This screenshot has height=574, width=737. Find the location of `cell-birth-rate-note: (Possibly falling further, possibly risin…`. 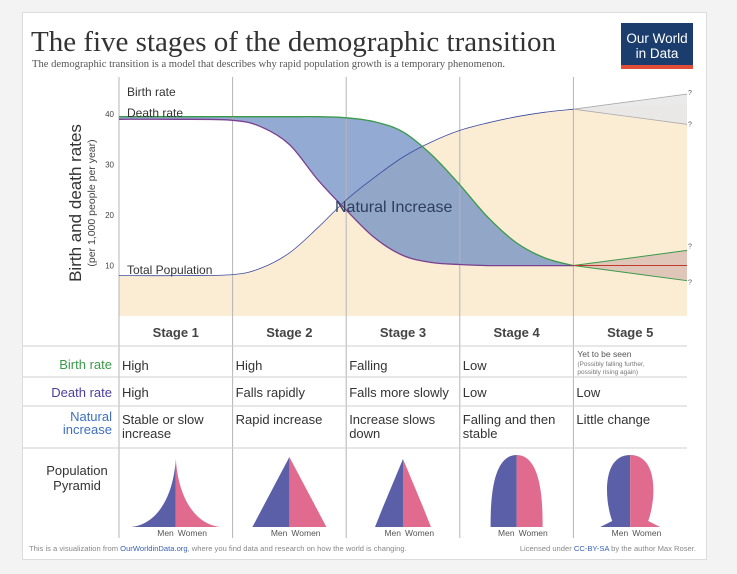

cell-birth-rate-note: (Possibly falling further, possibly risin… is located at coordinates (610, 368).